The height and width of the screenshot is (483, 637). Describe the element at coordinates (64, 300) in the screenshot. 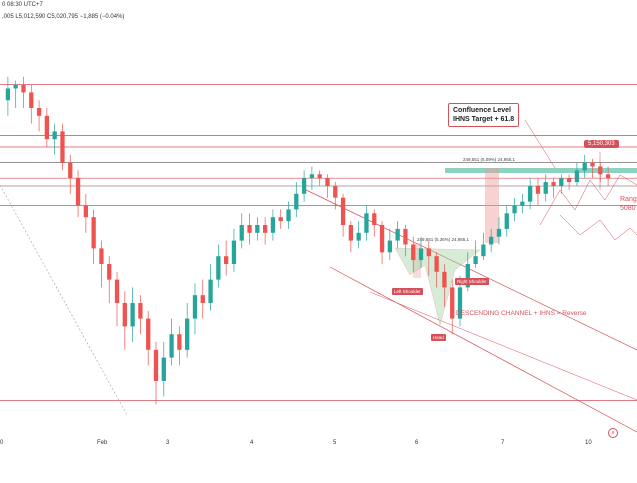

I see `dashed-trend-line` at that location.